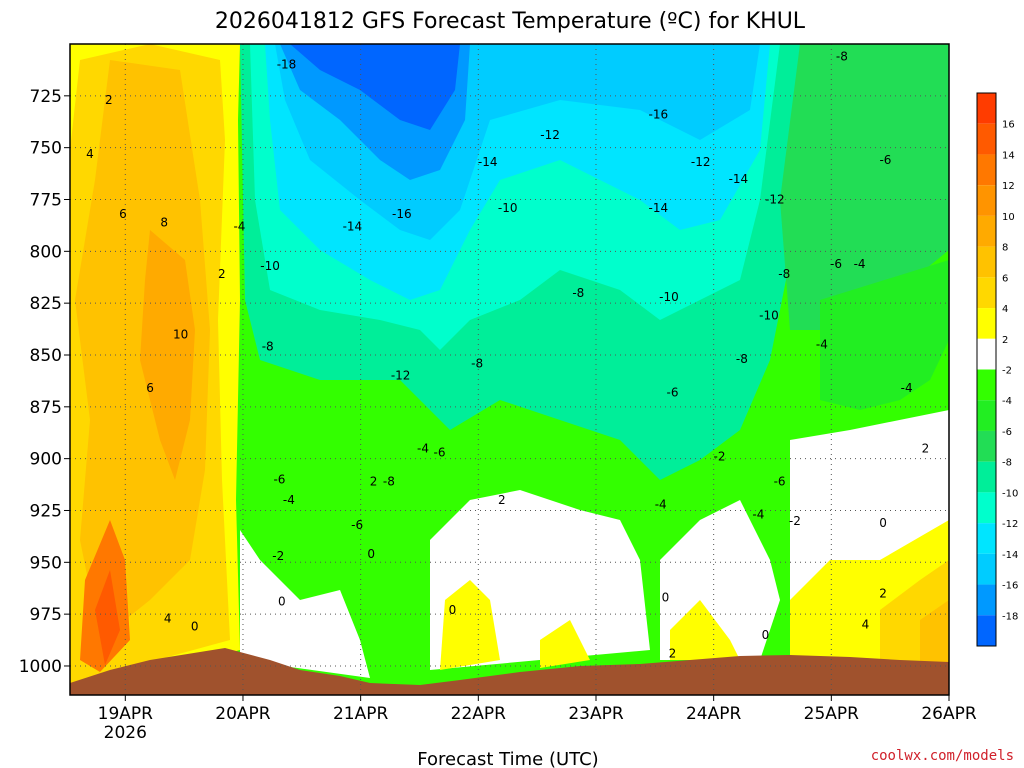  What do you see at coordinates (1007, 371) in the screenshot?
I see `colorbar-label: -2` at bounding box center [1007, 371].